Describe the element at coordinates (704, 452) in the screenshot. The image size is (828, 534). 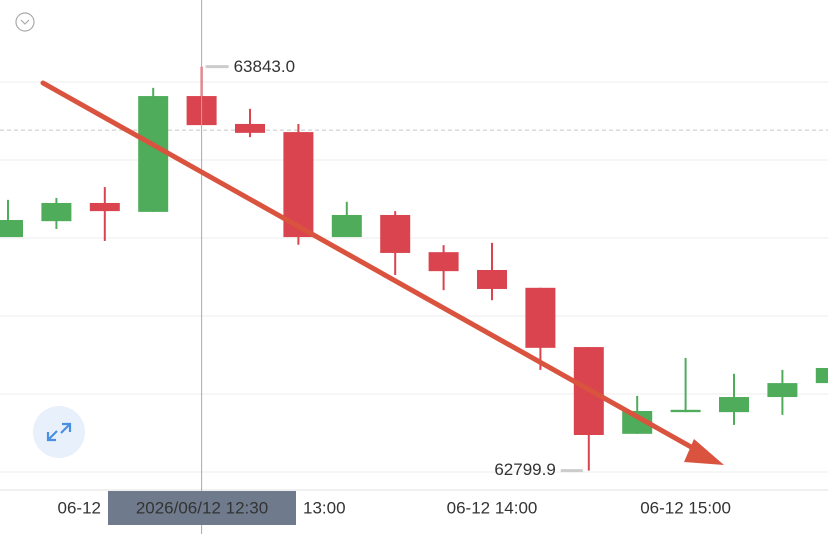
I see `arrow-head` at that location.